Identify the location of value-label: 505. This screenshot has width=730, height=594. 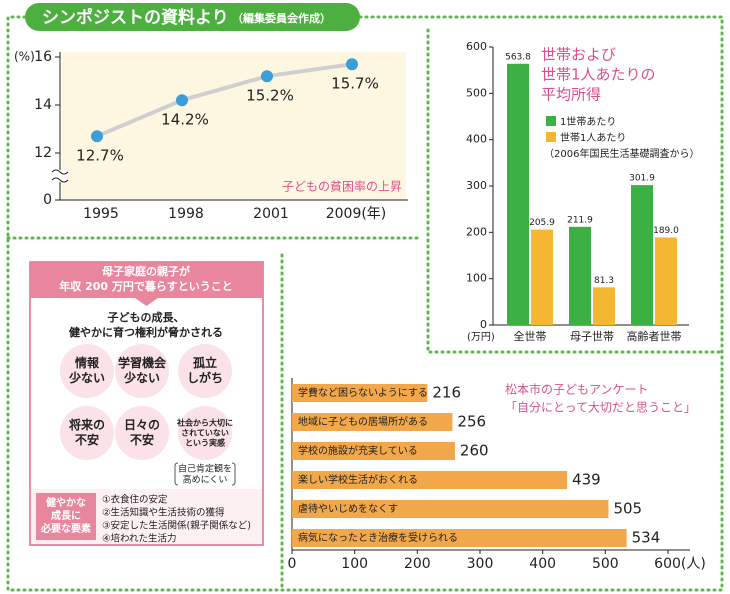
(627, 509).